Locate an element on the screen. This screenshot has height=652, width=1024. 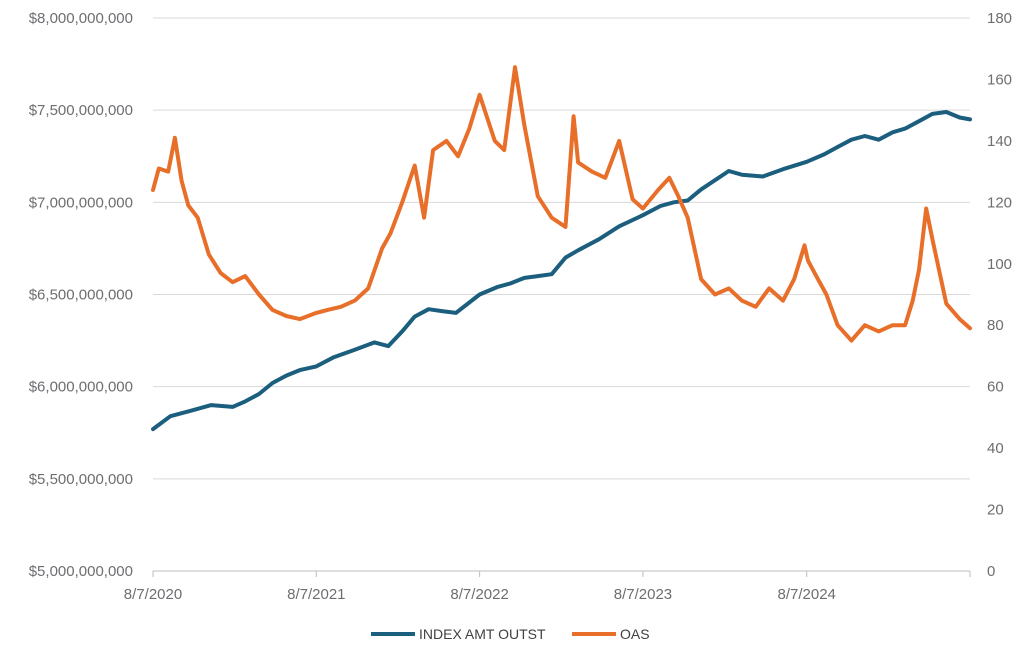
x-tick-label: 8/7/2022 is located at coordinates (479, 594).